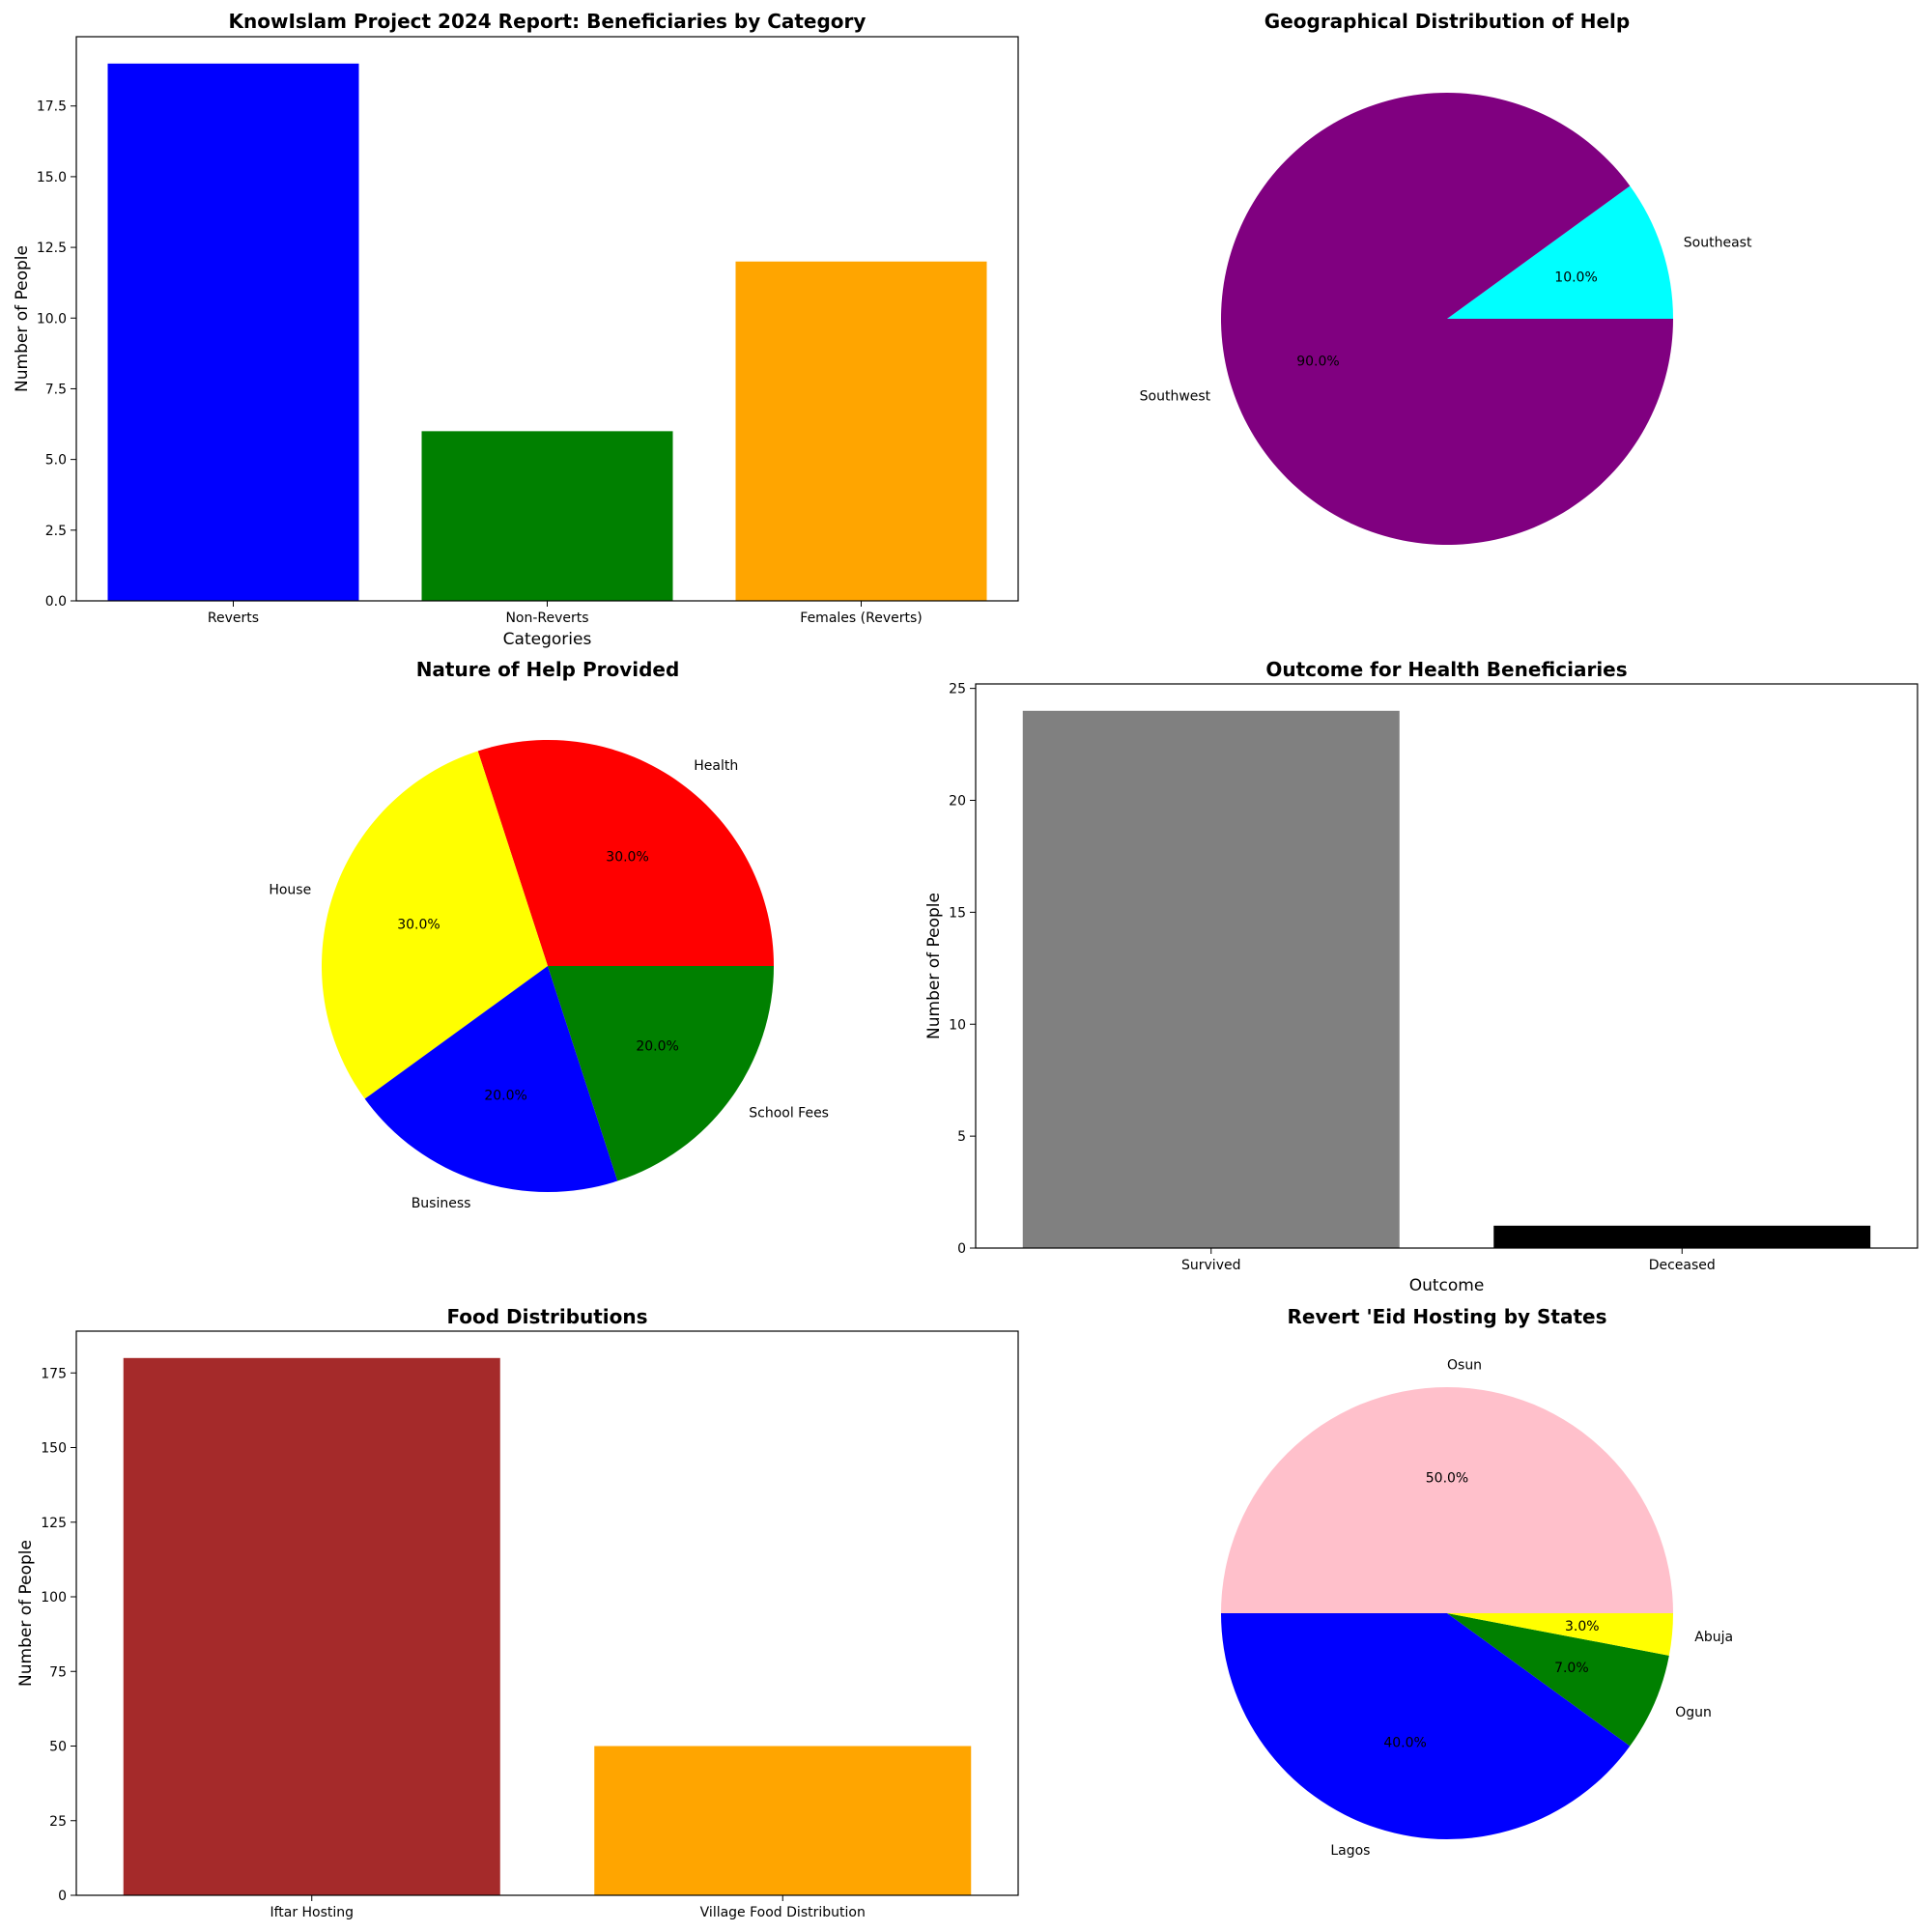 This screenshot has width=1932, height=1932. What do you see at coordinates (1447, 21) in the screenshot?
I see `chart-title: Geographical Distribution of Help` at bounding box center [1447, 21].